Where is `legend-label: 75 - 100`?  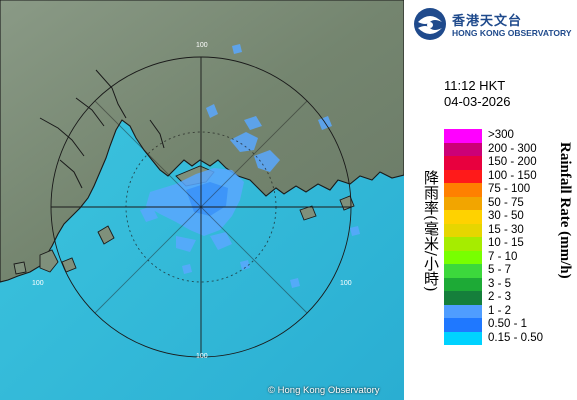 legend-label: 75 - 100 is located at coordinates (509, 189).